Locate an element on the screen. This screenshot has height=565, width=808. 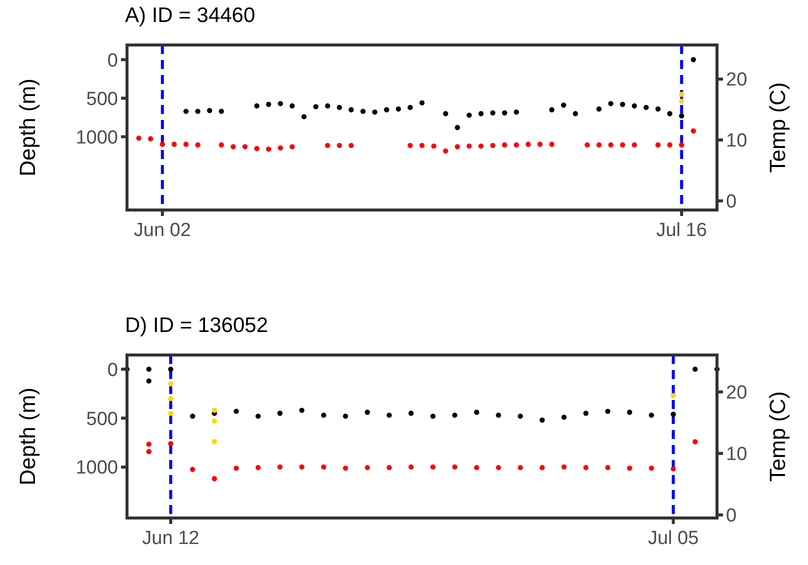
x-tick-label: Jun 12 is located at coordinates (171, 538).